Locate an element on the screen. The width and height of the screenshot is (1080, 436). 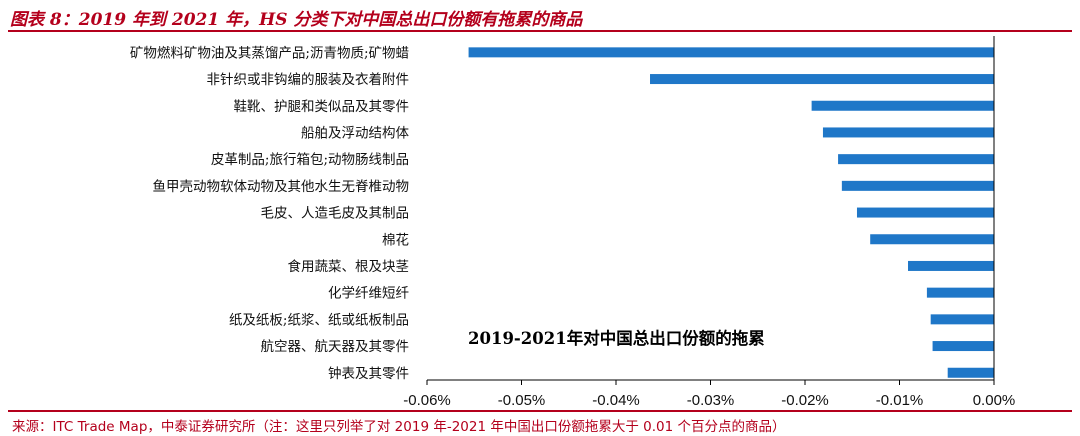
x-tick-label-4: -0.03% is located at coordinates (711, 399).